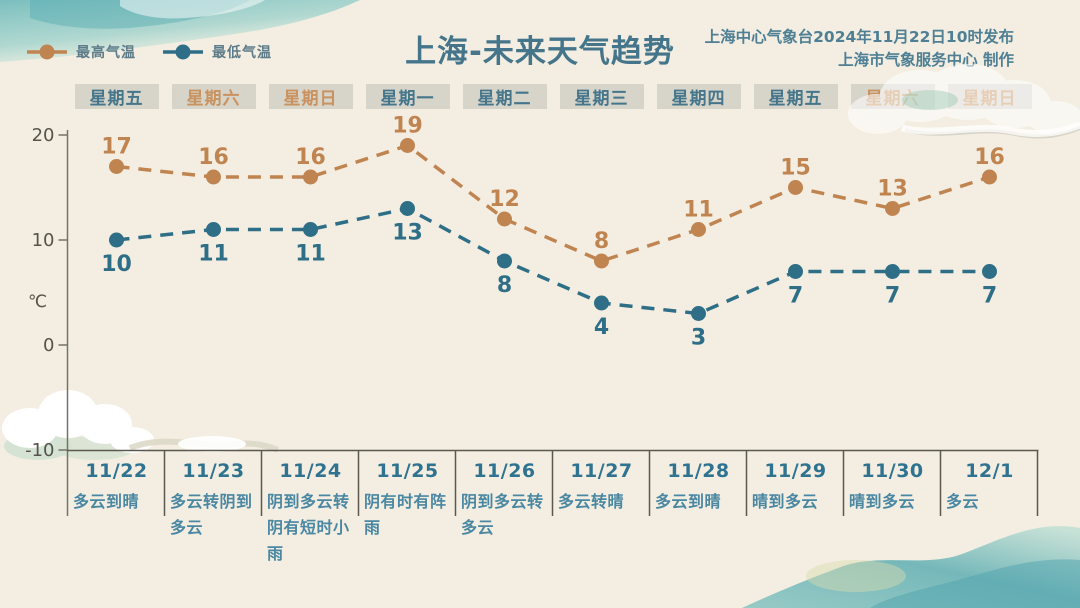 Image resolution: width=1080 pixels, height=608 pixels. Describe the element at coordinates (504, 471) in the screenshot. I see `forecast-date: 11/26` at that location.